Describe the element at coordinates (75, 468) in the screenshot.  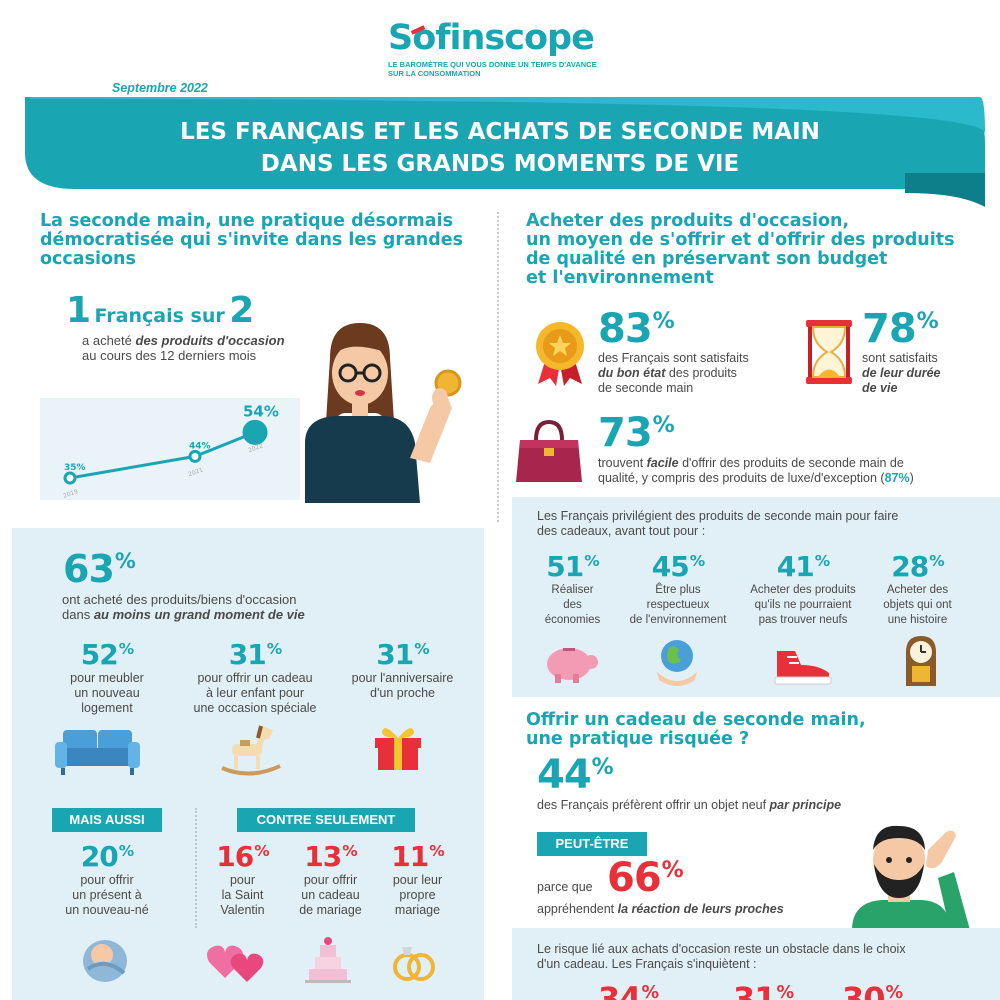
I see `chart-label-2019: 35%` at that location.